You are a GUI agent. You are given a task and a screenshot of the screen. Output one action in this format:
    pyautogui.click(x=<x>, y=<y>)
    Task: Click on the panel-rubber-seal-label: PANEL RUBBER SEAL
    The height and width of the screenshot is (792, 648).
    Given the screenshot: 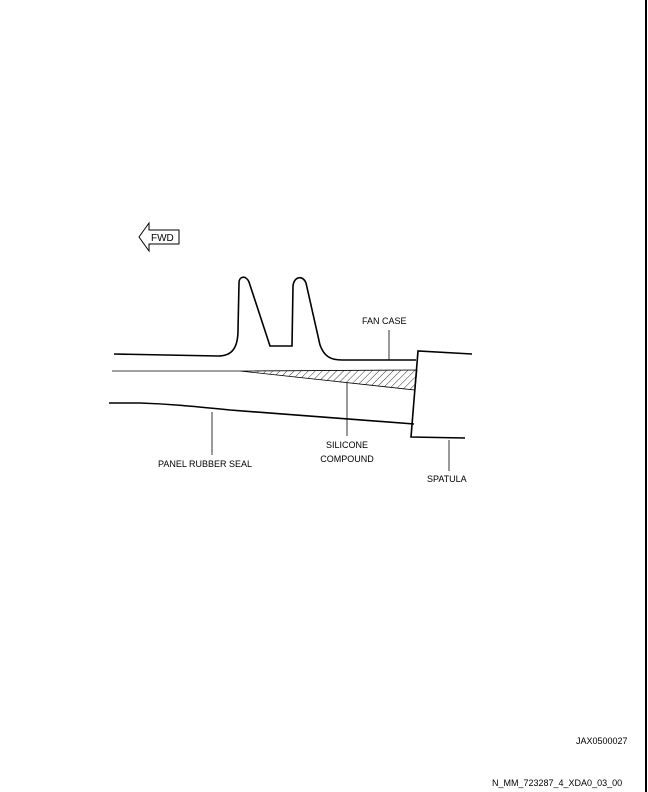 What is the action you would take?
    pyautogui.click(x=205, y=464)
    